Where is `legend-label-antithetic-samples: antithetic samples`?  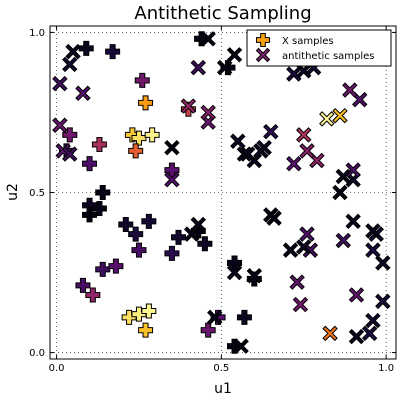 legend-label-antithetic-samples: antithetic samples is located at coordinates (328, 56).